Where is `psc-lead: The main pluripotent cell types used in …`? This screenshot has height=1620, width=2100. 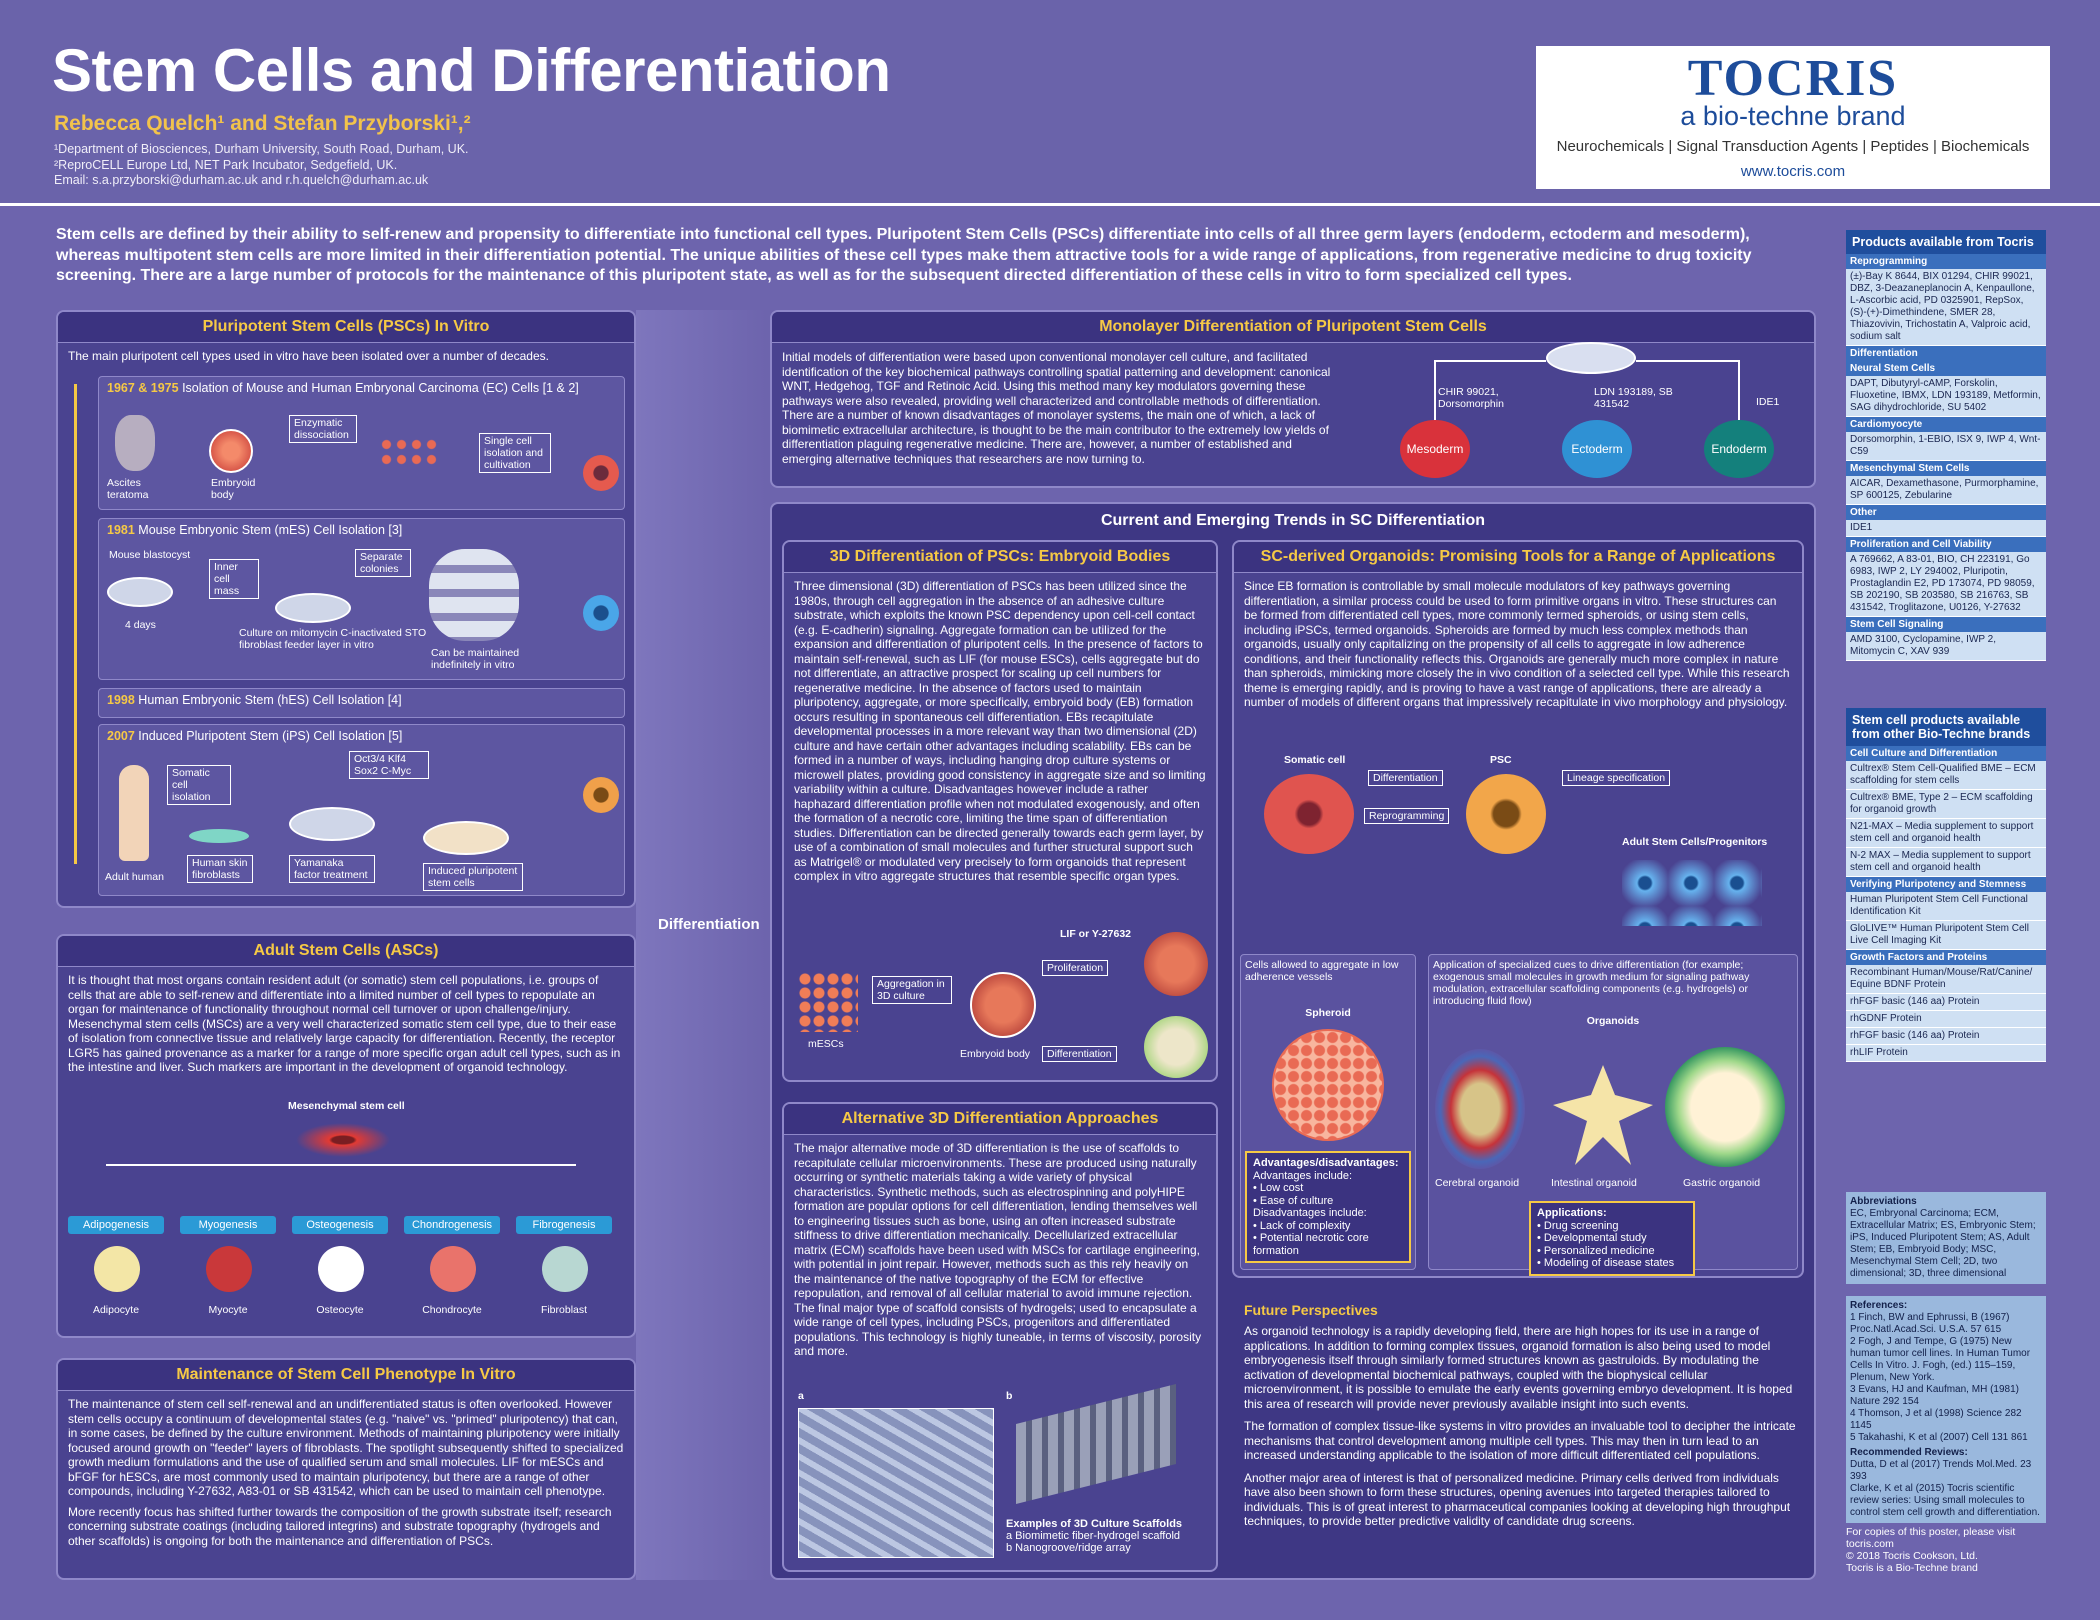
psc-lead: The main pluripotent cell types used in … is located at coordinates (308, 356).